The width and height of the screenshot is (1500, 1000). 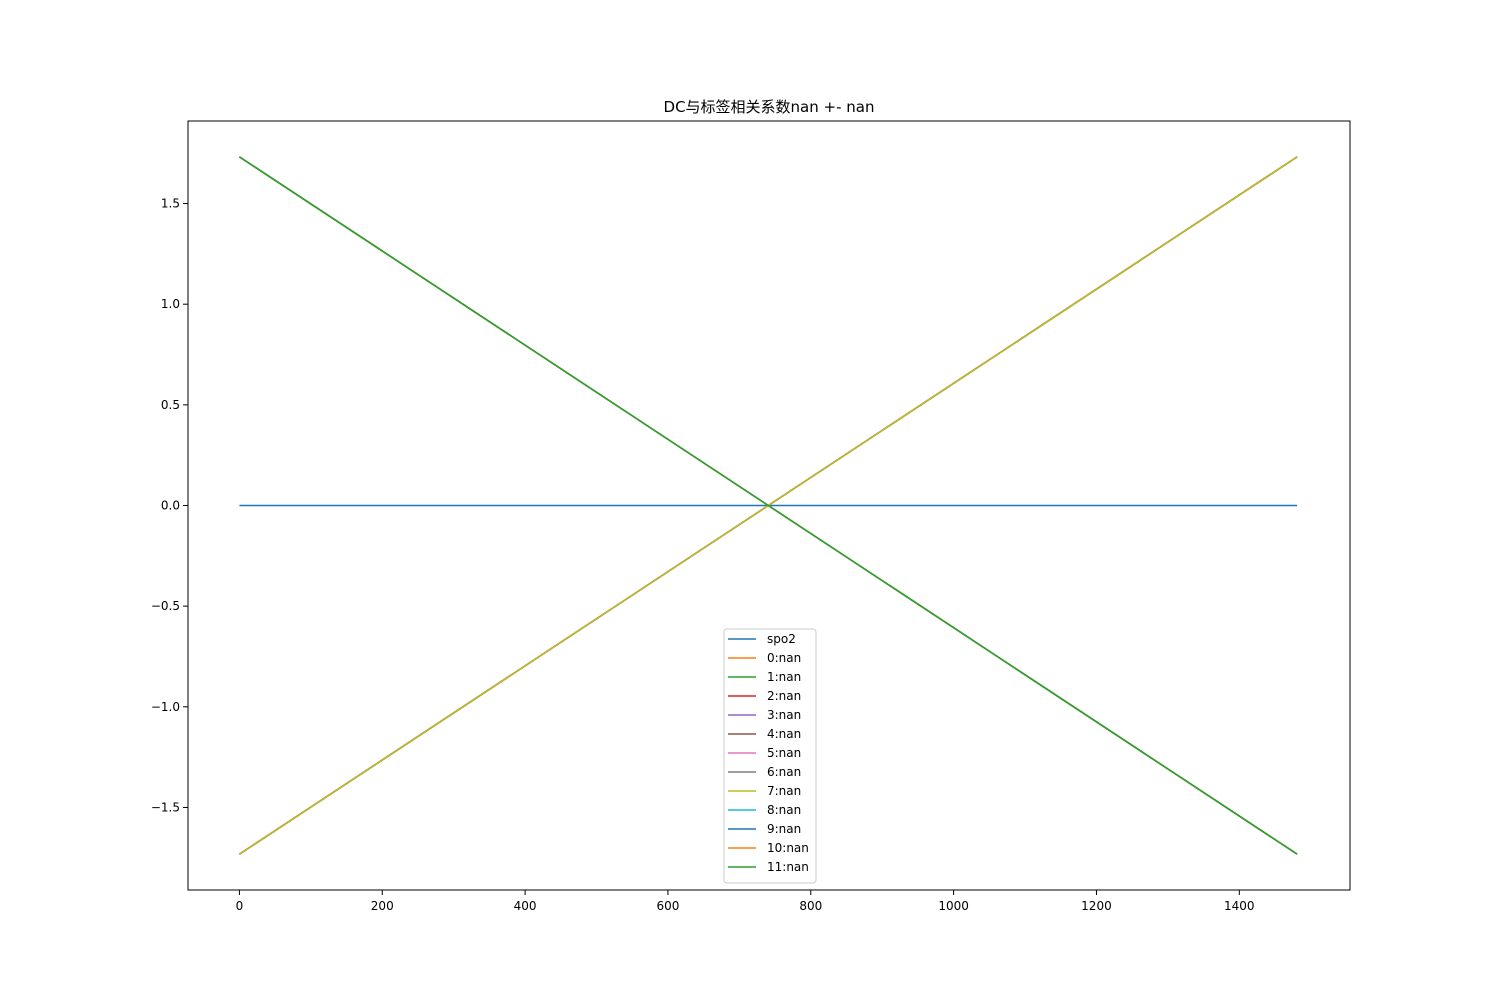 What do you see at coordinates (784, 677) in the screenshot?
I see `legend-label-2: 1:nan` at bounding box center [784, 677].